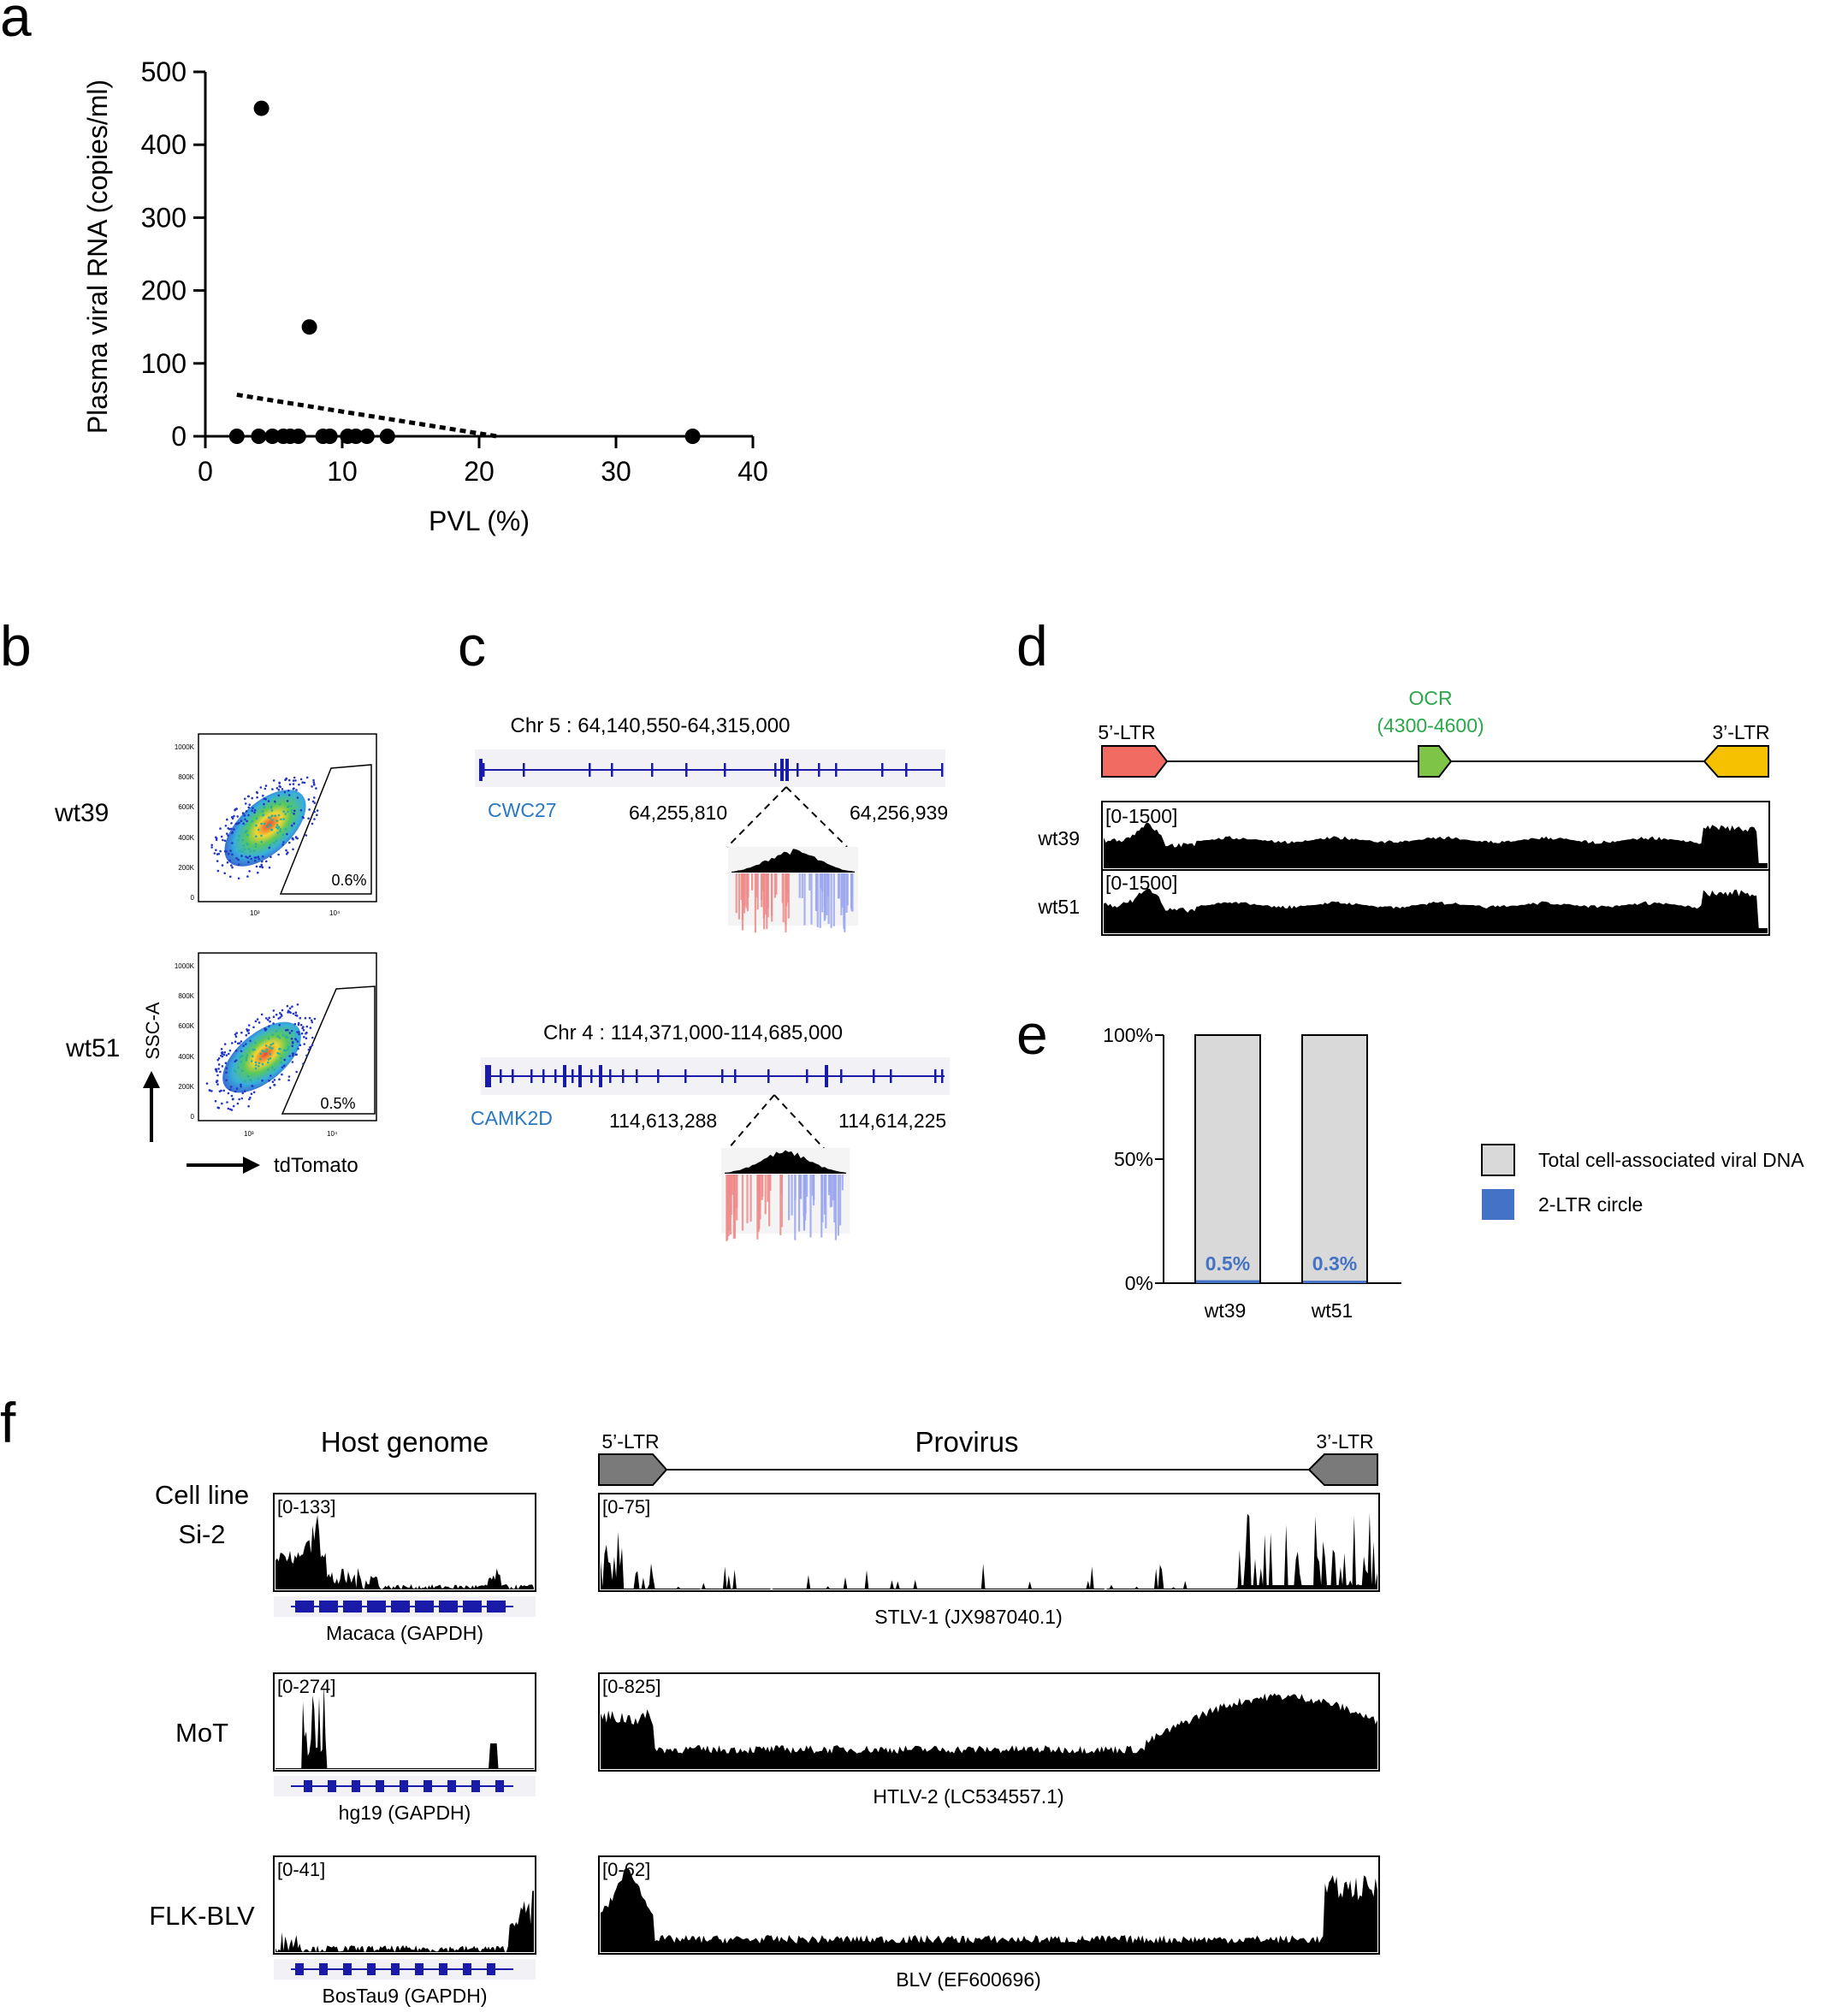 The image size is (1848, 2012). Describe the element at coordinates (711, 770) in the screenshot. I see `gene-exons` at that location.